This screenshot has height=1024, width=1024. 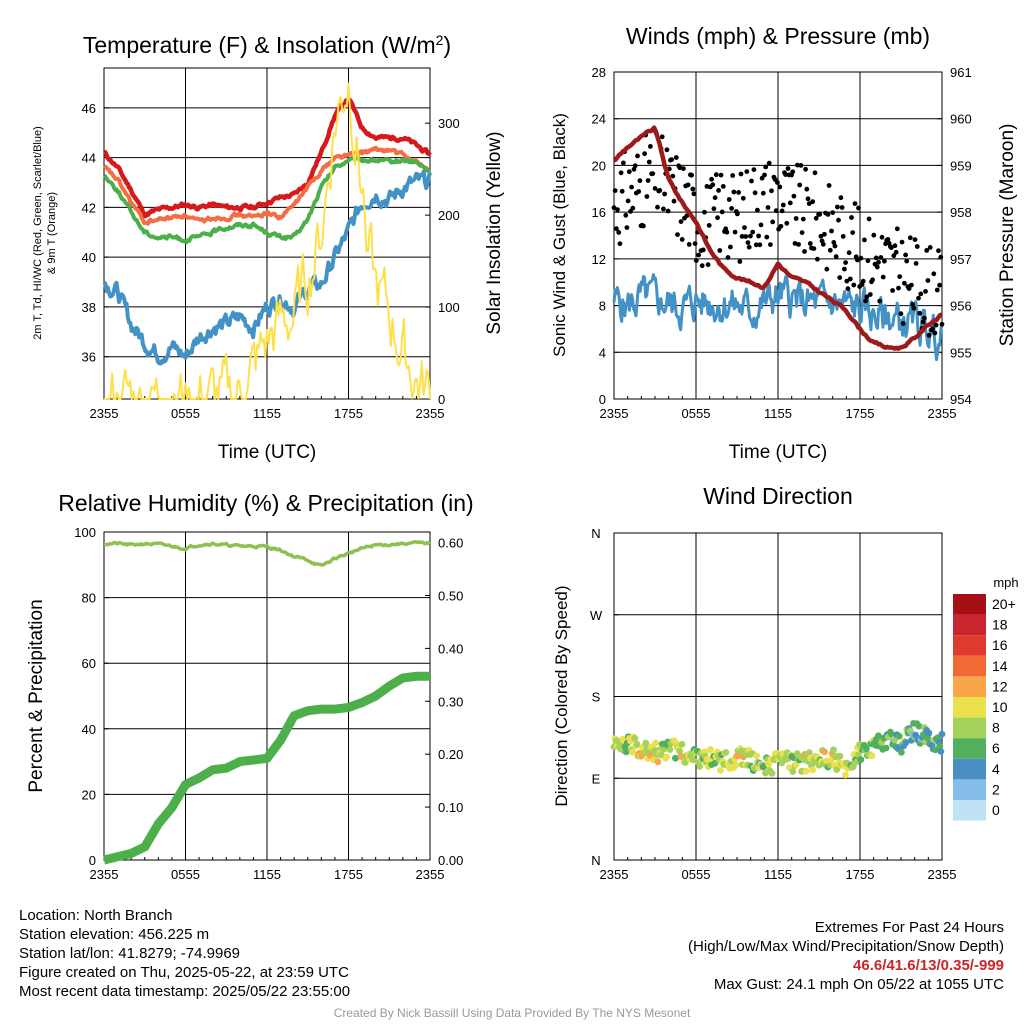 What do you see at coordinates (89, 207) in the screenshot?
I see `temperature-ytick-label-left: 42` at bounding box center [89, 207].